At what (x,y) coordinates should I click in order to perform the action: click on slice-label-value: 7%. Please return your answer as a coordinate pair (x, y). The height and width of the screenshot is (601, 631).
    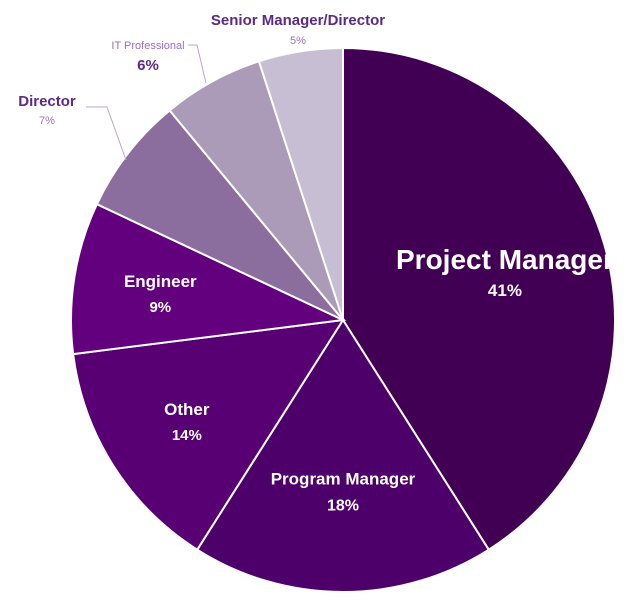
    Looking at the image, I should click on (47, 121).